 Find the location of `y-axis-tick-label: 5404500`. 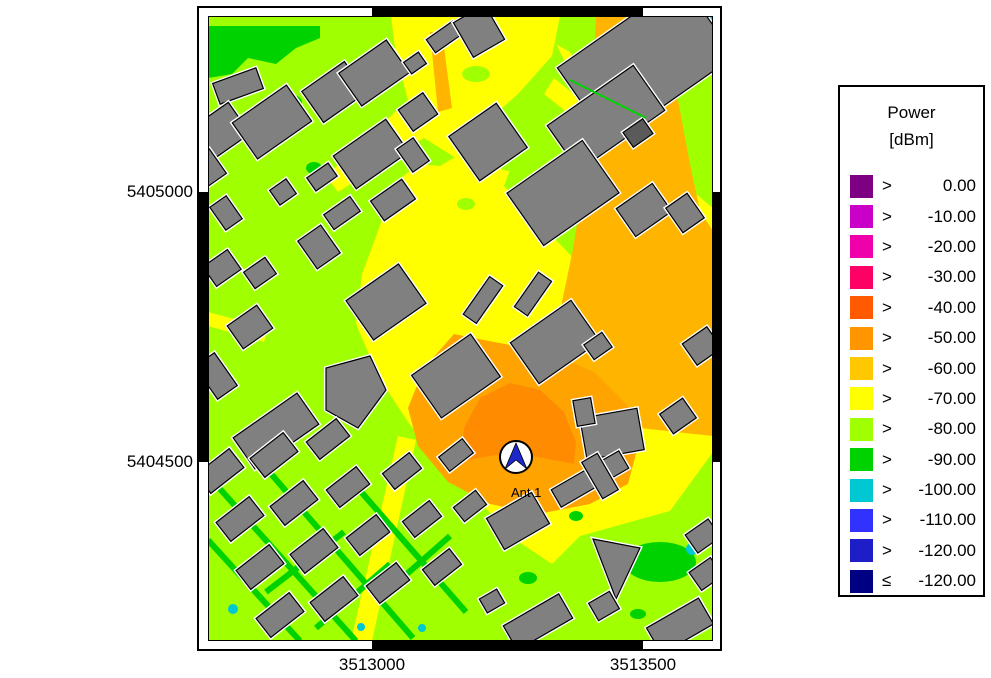

y-axis-tick-label: 5404500 is located at coordinates (159, 461).